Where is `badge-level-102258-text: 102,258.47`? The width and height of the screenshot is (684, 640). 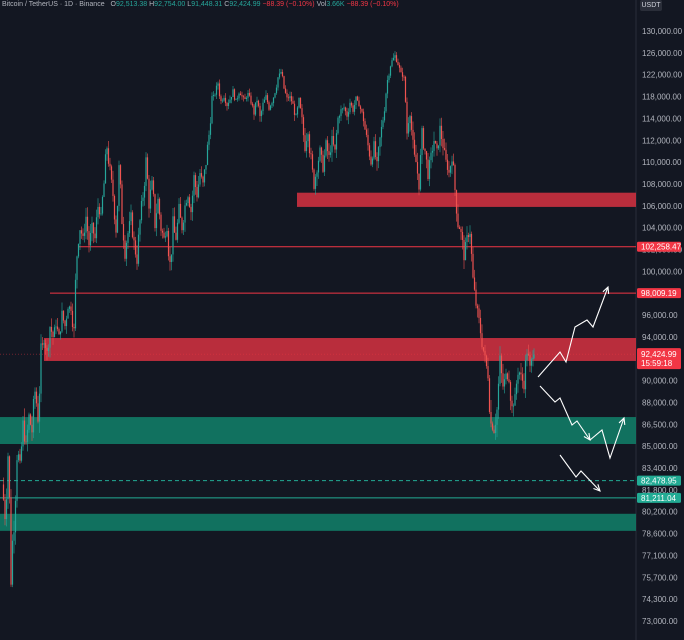
badge-level-102258-text: 102,258.47 is located at coordinates (661, 247).